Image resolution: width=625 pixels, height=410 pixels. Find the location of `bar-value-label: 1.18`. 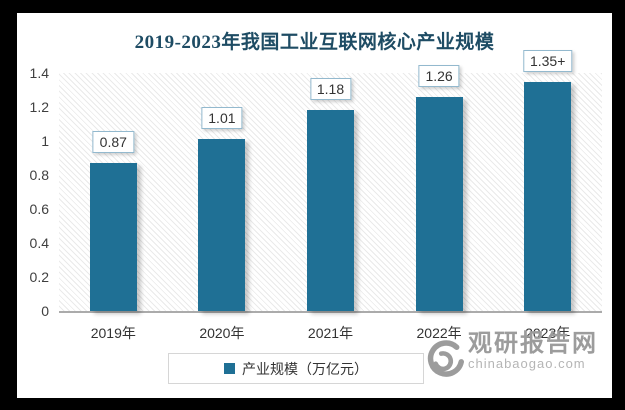

bar-value-label: 1.18 is located at coordinates (330, 89).